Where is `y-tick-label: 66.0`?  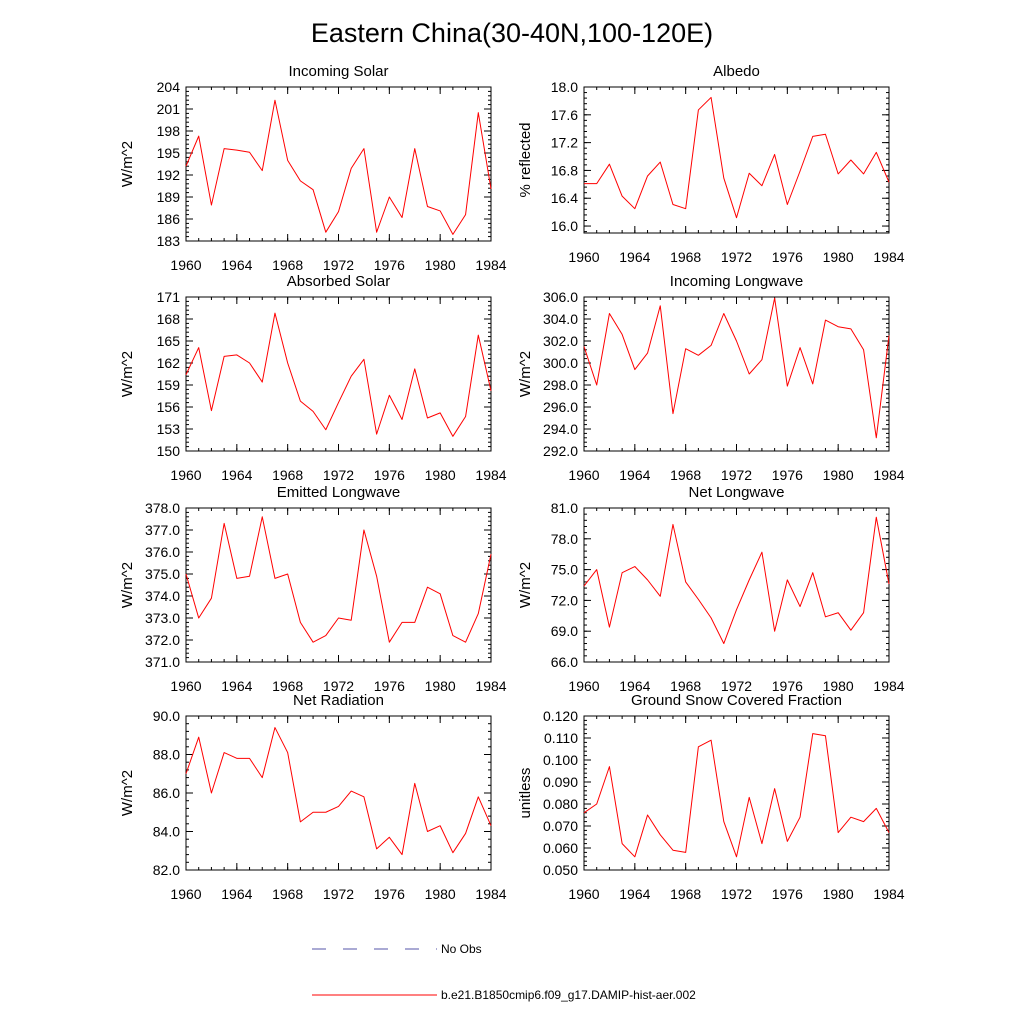
y-tick-label: 66.0 is located at coordinates (564, 662).